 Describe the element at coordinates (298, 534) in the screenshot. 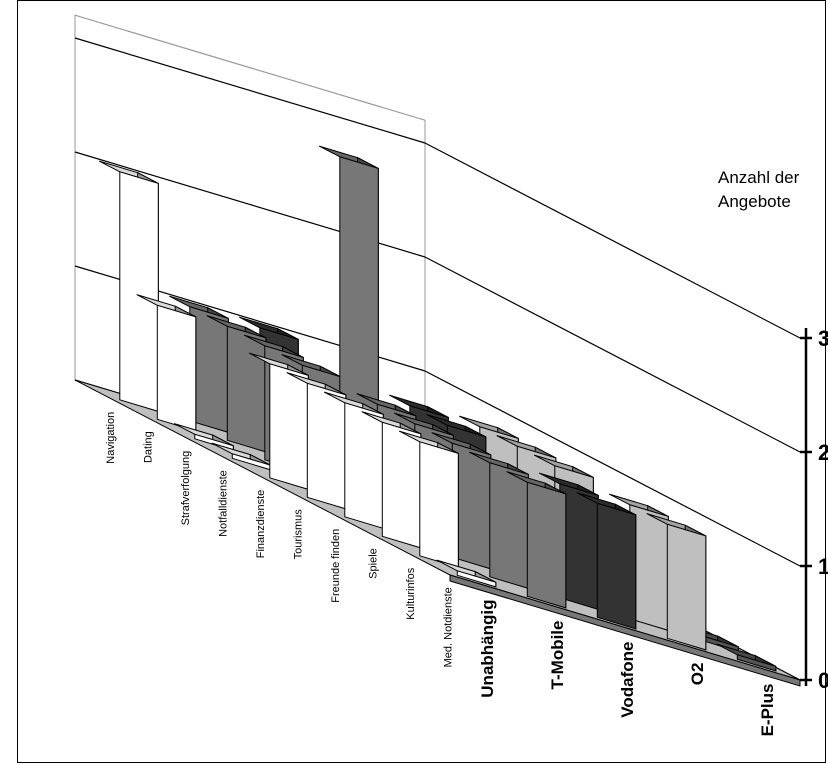

I see `category-label: Tourismus` at that location.